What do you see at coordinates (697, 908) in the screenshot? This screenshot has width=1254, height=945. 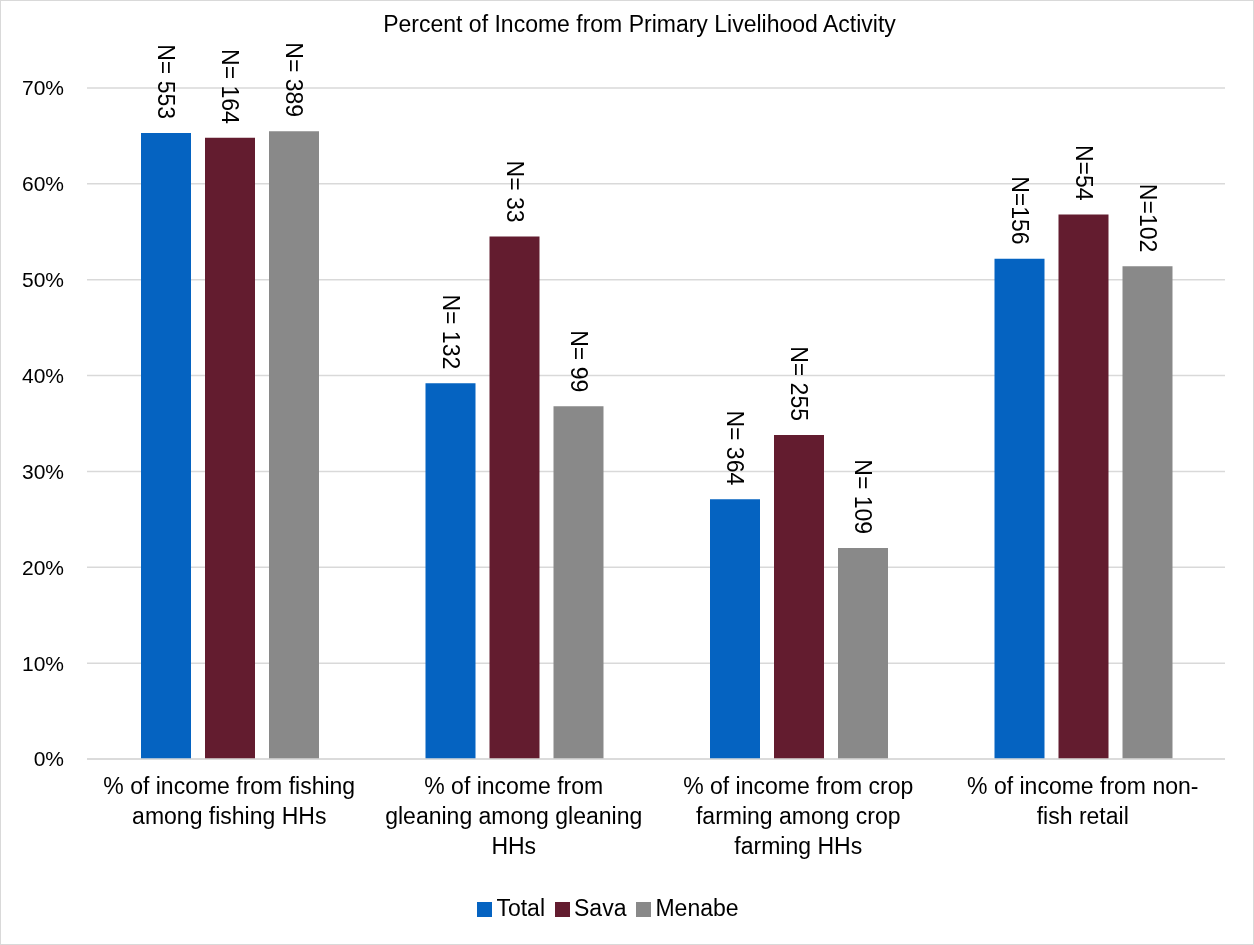 I see `legend-label: Menabe` at bounding box center [697, 908].